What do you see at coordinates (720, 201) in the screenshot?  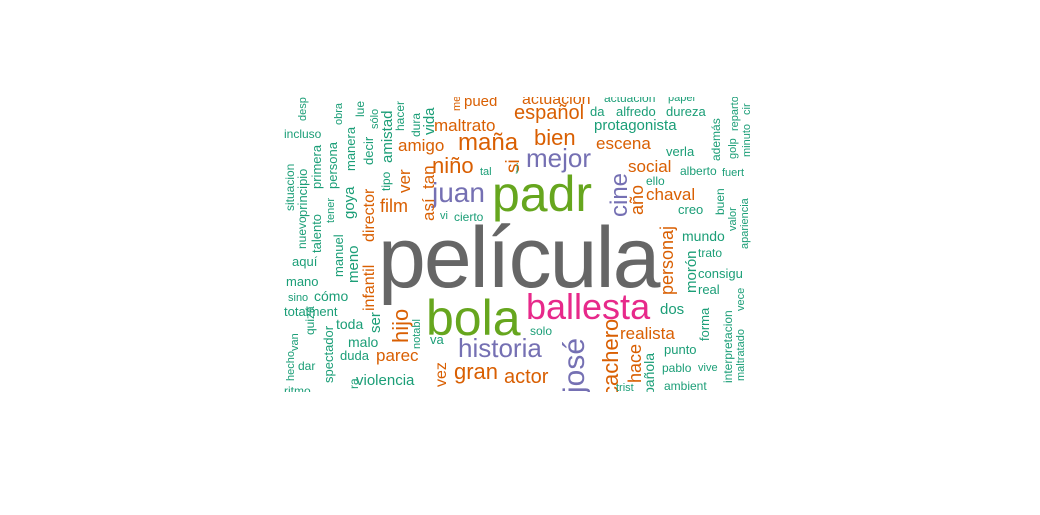 I see `word-buen: buen` at bounding box center [720, 201].